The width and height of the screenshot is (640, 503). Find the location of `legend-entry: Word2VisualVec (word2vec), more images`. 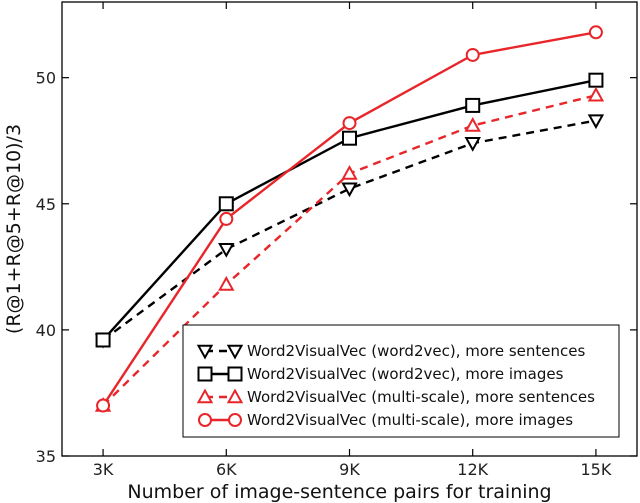

legend-entry: Word2VisualVec (word2vec), more images is located at coordinates (380, 374).